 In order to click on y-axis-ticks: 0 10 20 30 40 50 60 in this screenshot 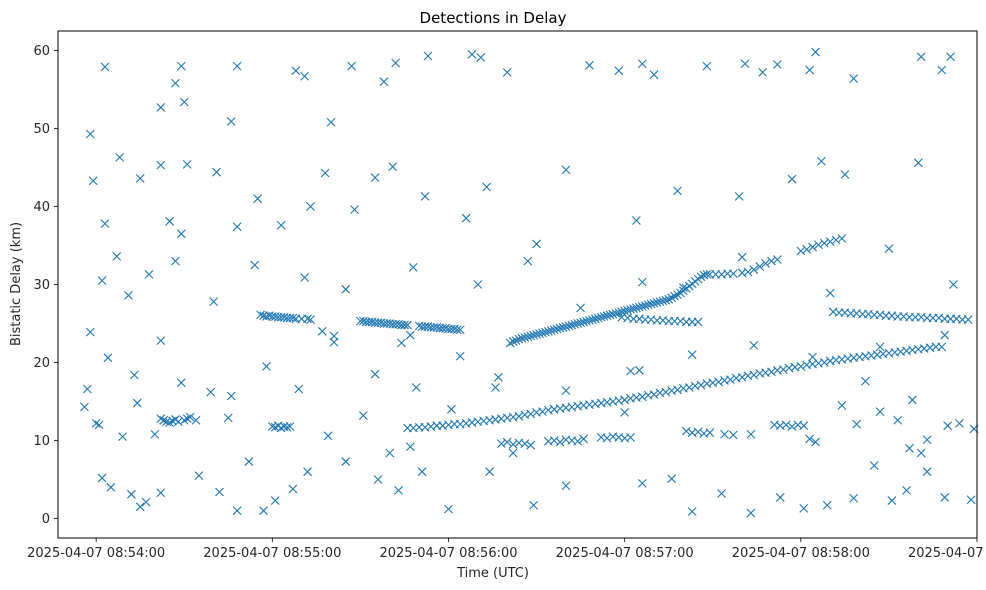, I will do `click(45, 285)`.